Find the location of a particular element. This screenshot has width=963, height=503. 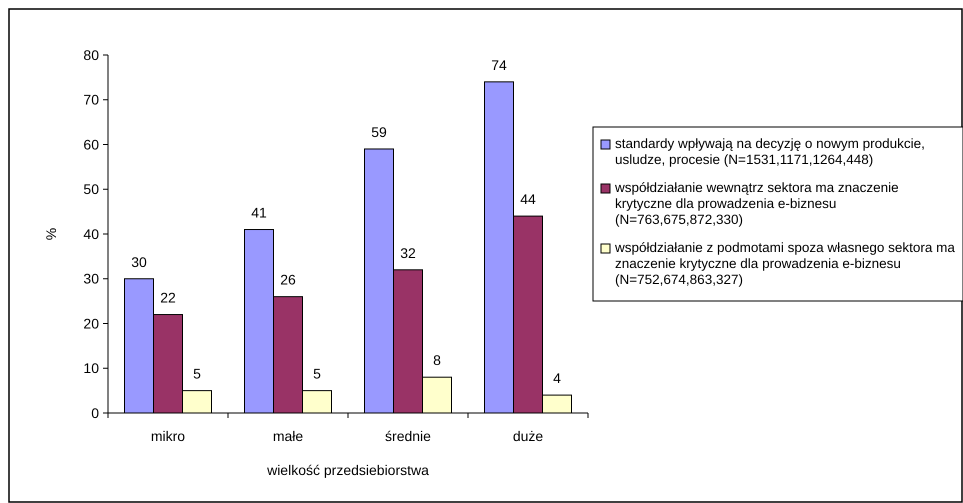

data-label: 8 is located at coordinates (437, 360).